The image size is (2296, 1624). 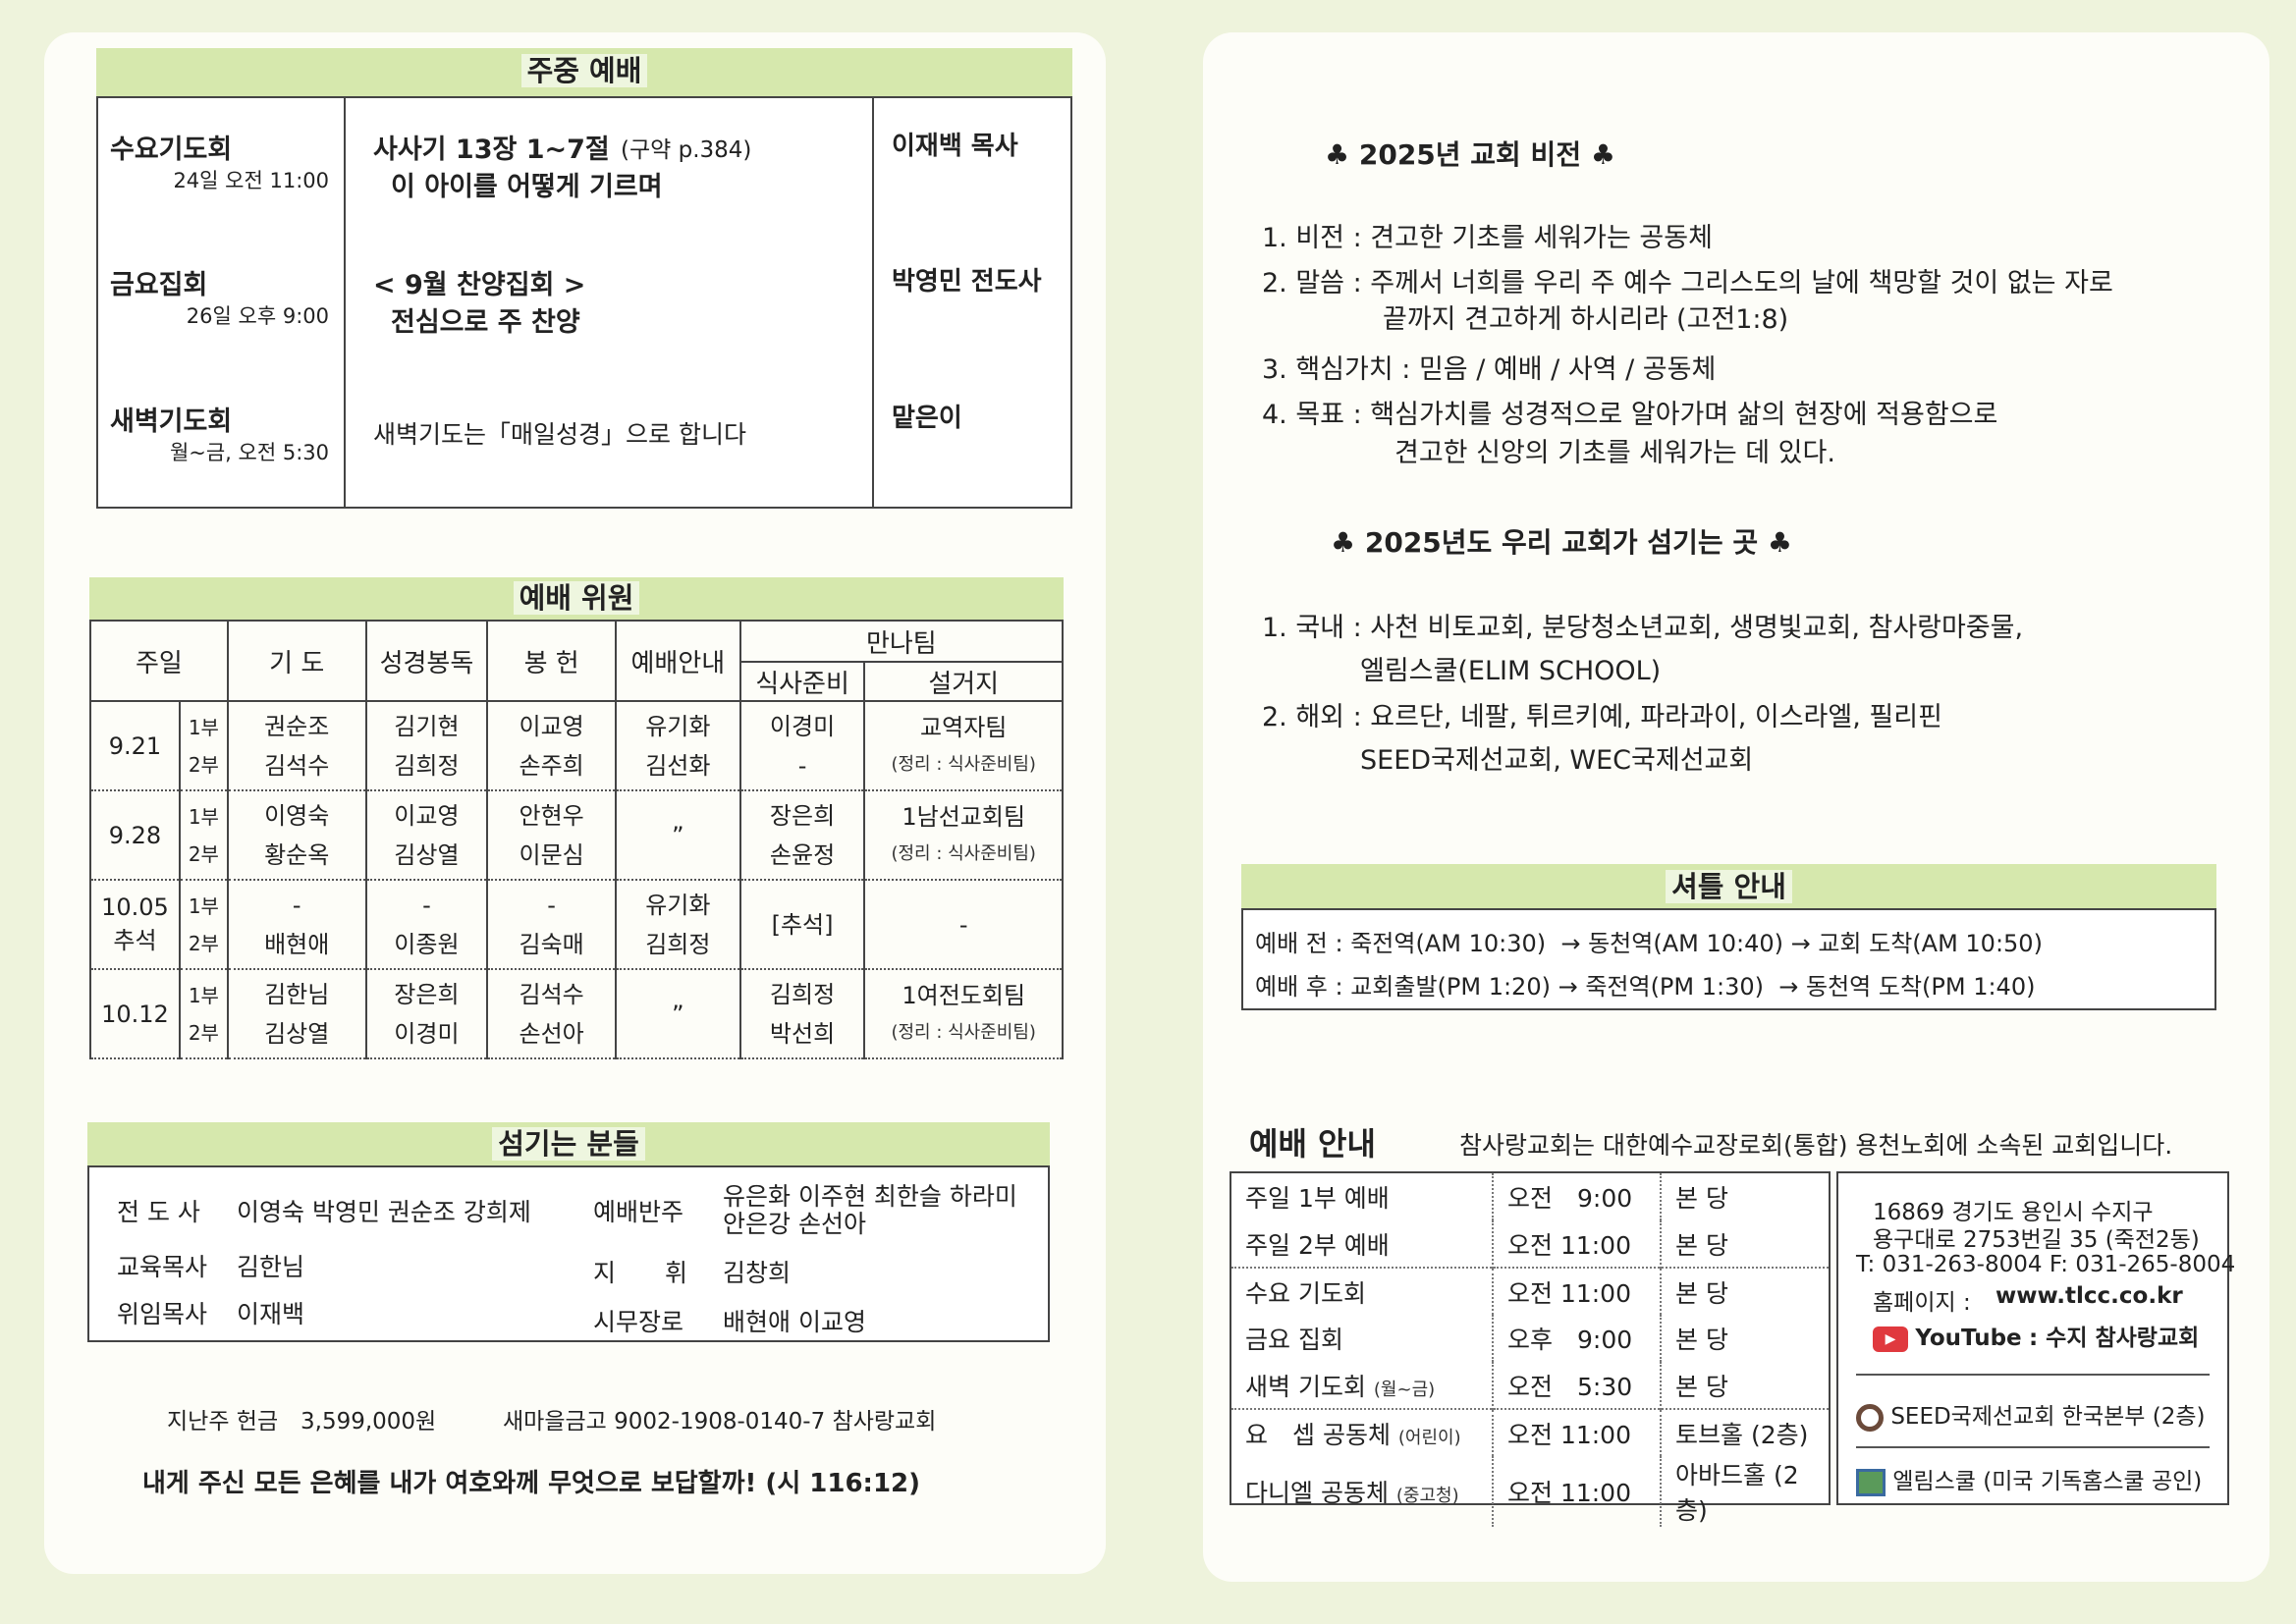 What do you see at coordinates (1577, 1291) in the screenshot?
I see `schedule-time: 오전 11:00` at bounding box center [1577, 1291].